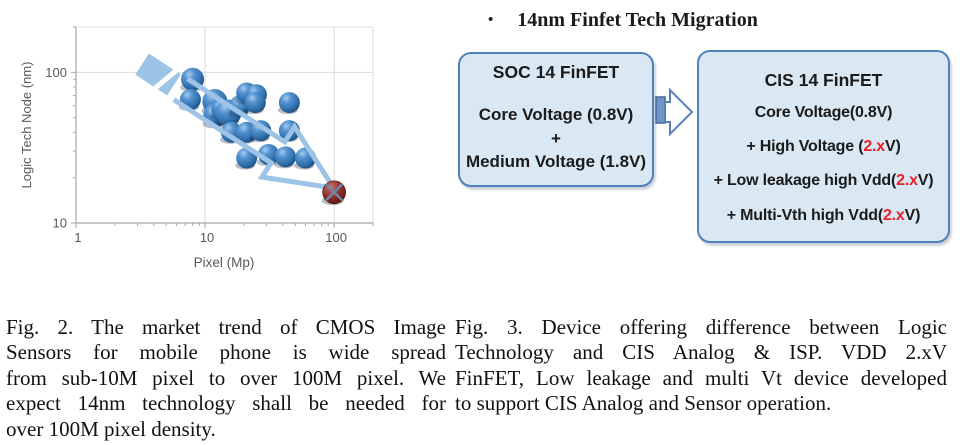 Image resolution: width=960 pixels, height=445 pixels. Describe the element at coordinates (637, 20) in the screenshot. I see `fig3-heading-text: 14nm Finfet Tech Migration` at that location.